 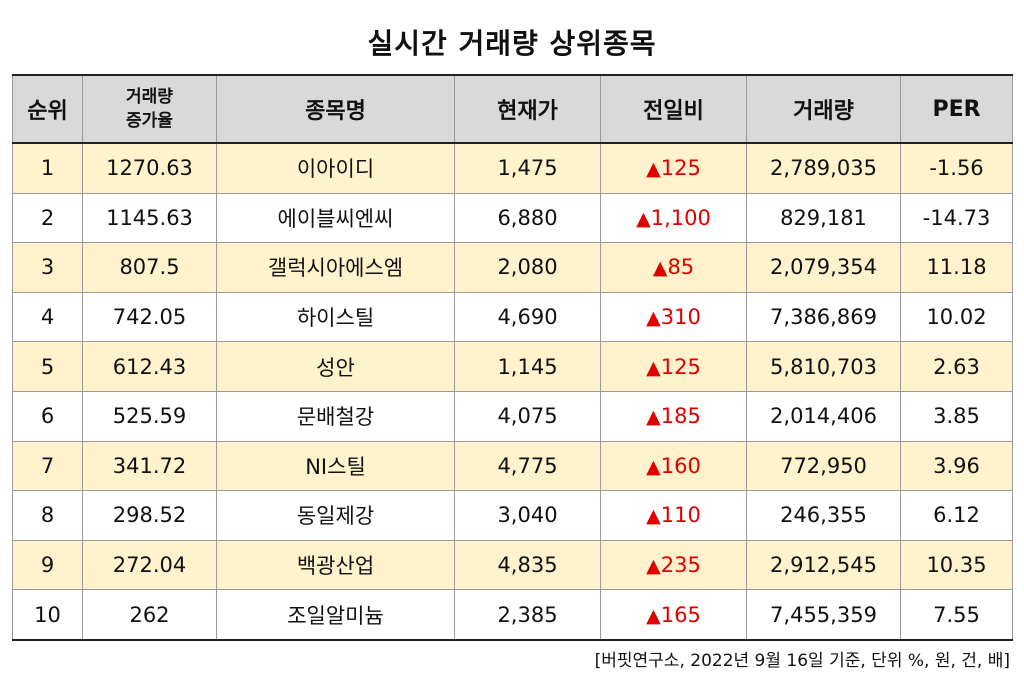 What do you see at coordinates (527, 515) in the screenshot?
I see `price-cell: 3,040` at bounding box center [527, 515].